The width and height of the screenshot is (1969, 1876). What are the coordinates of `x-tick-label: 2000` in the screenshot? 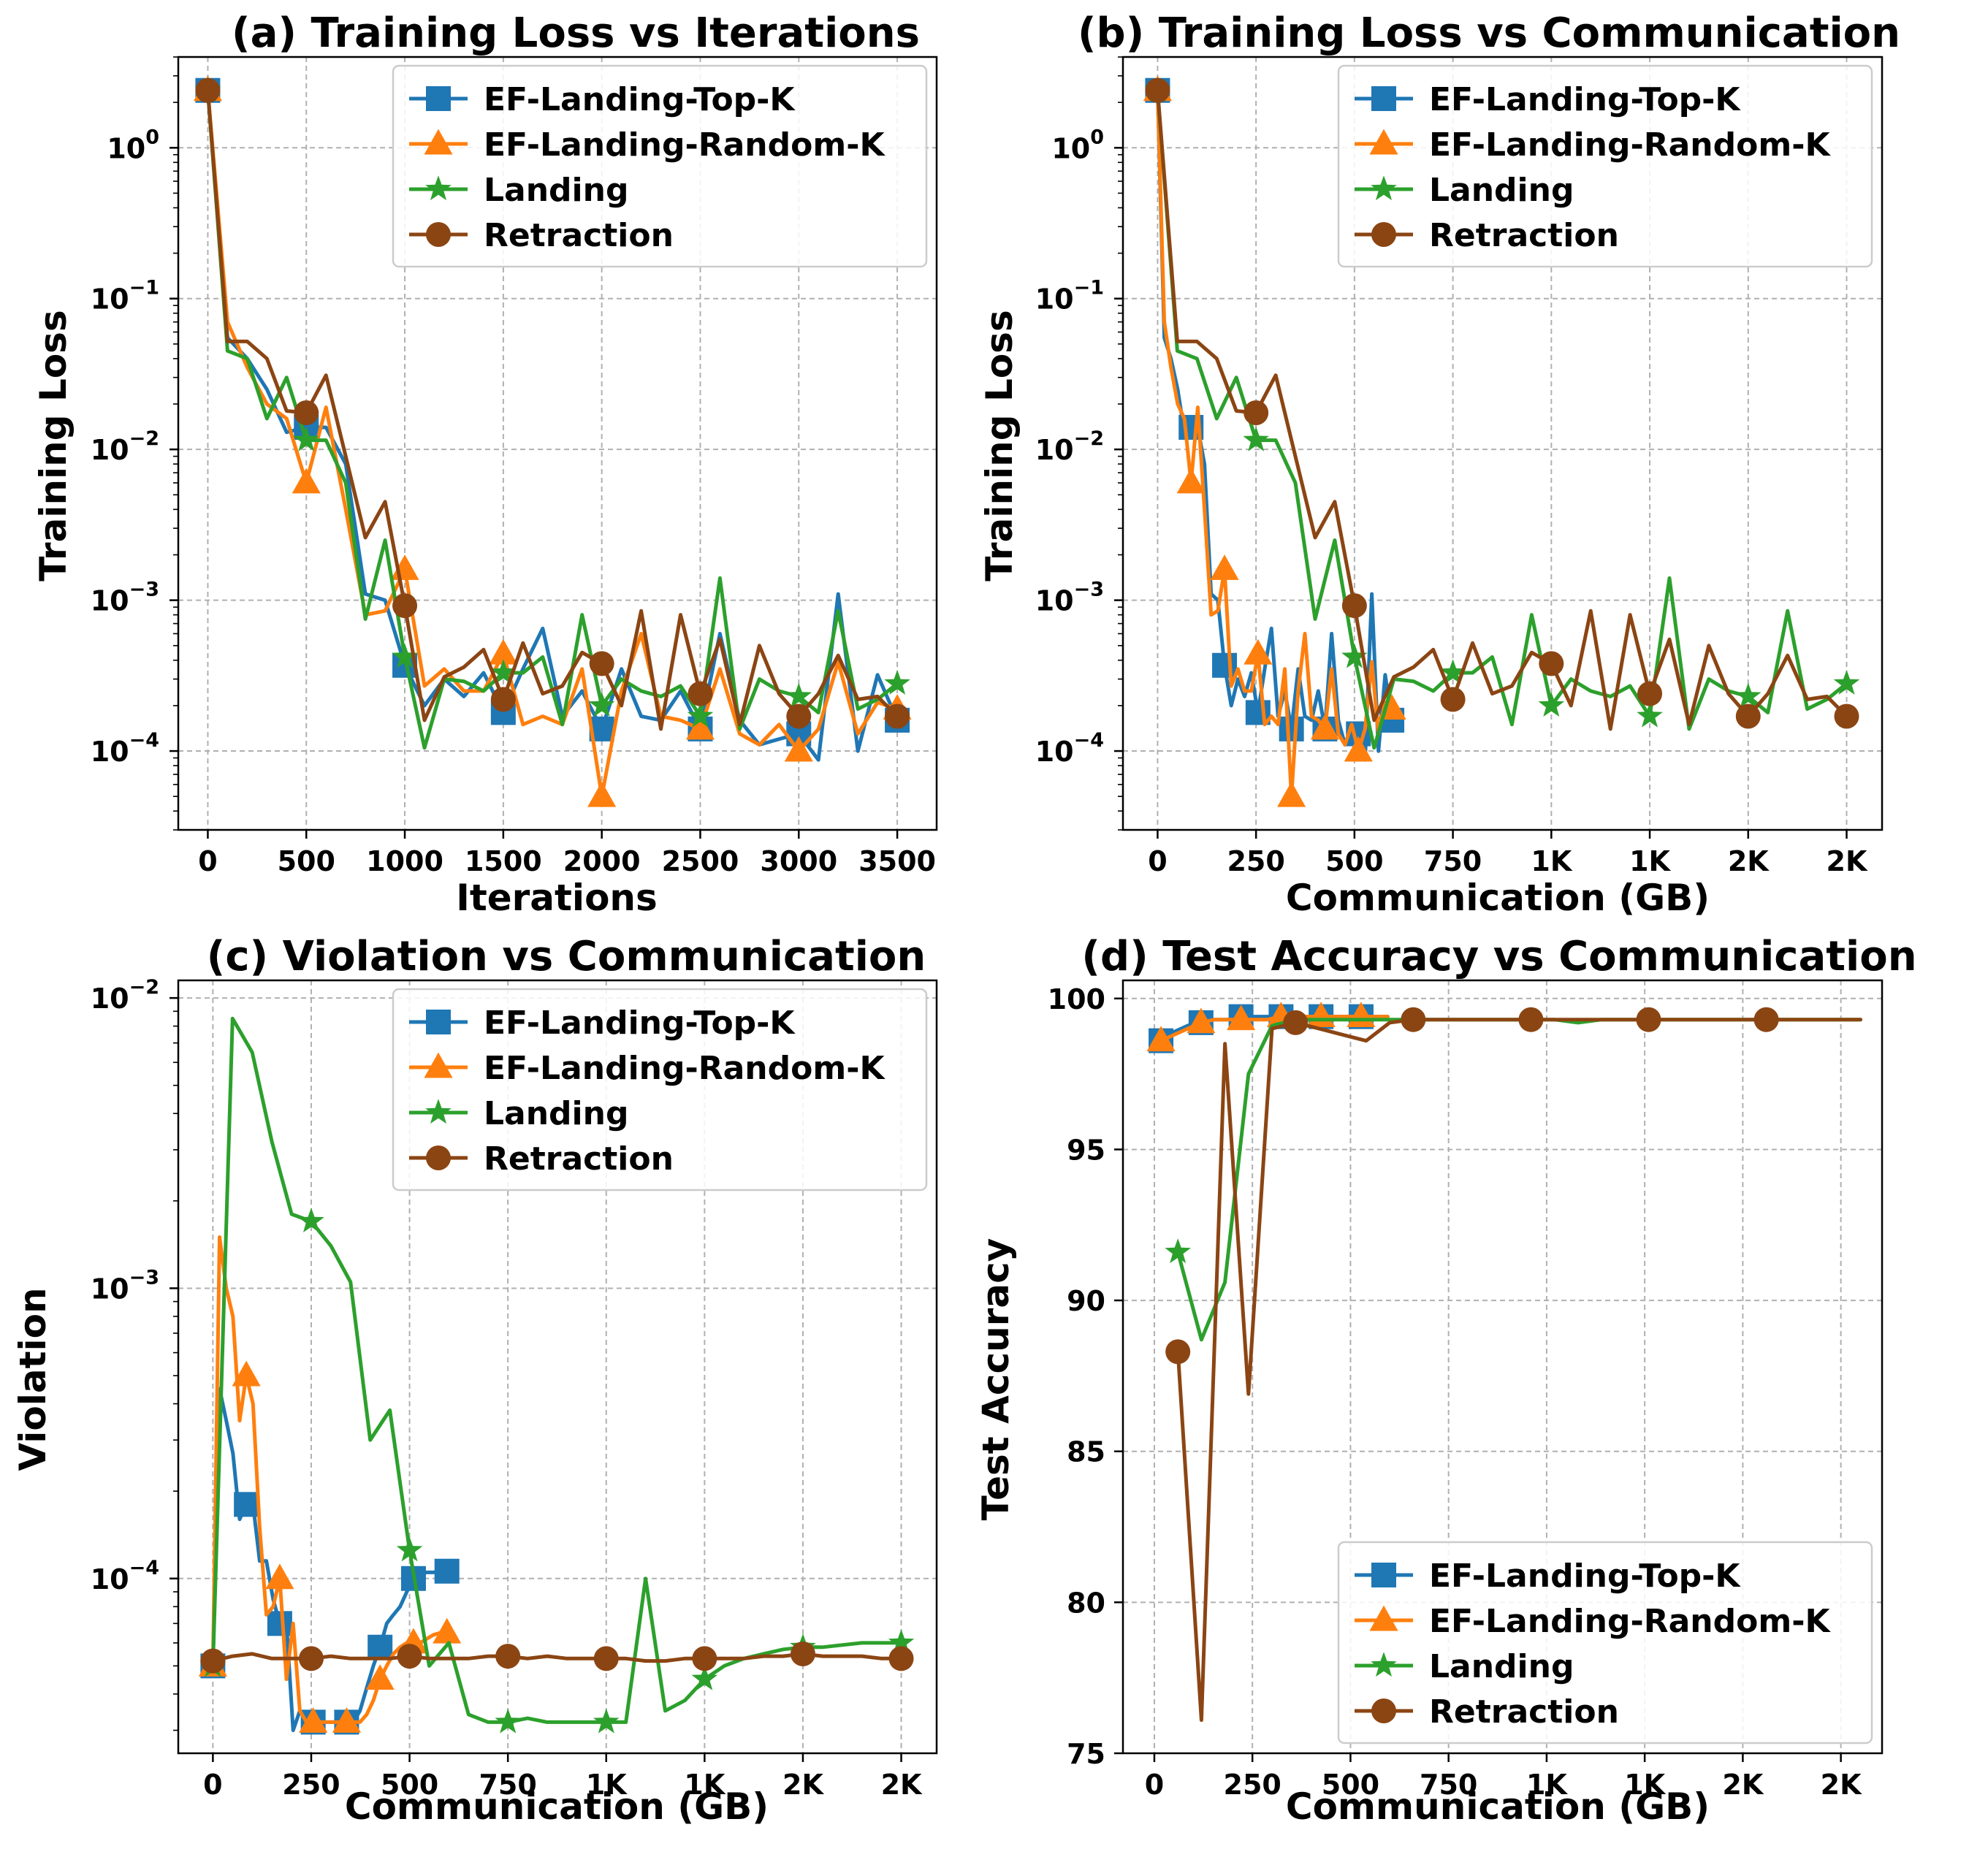 It's located at (602, 861).